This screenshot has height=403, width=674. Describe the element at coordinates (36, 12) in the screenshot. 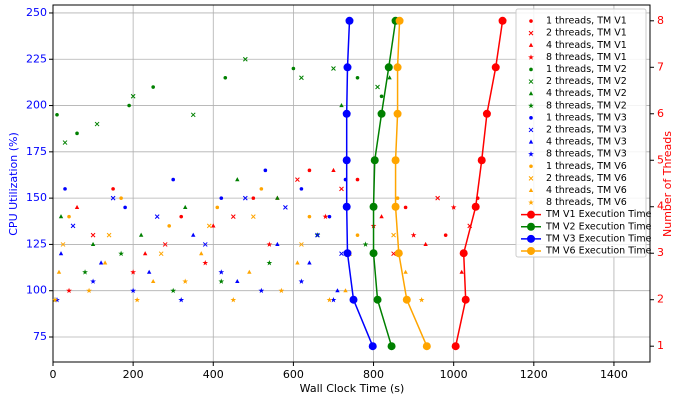

I see `y-tick-label: 250` at that location.